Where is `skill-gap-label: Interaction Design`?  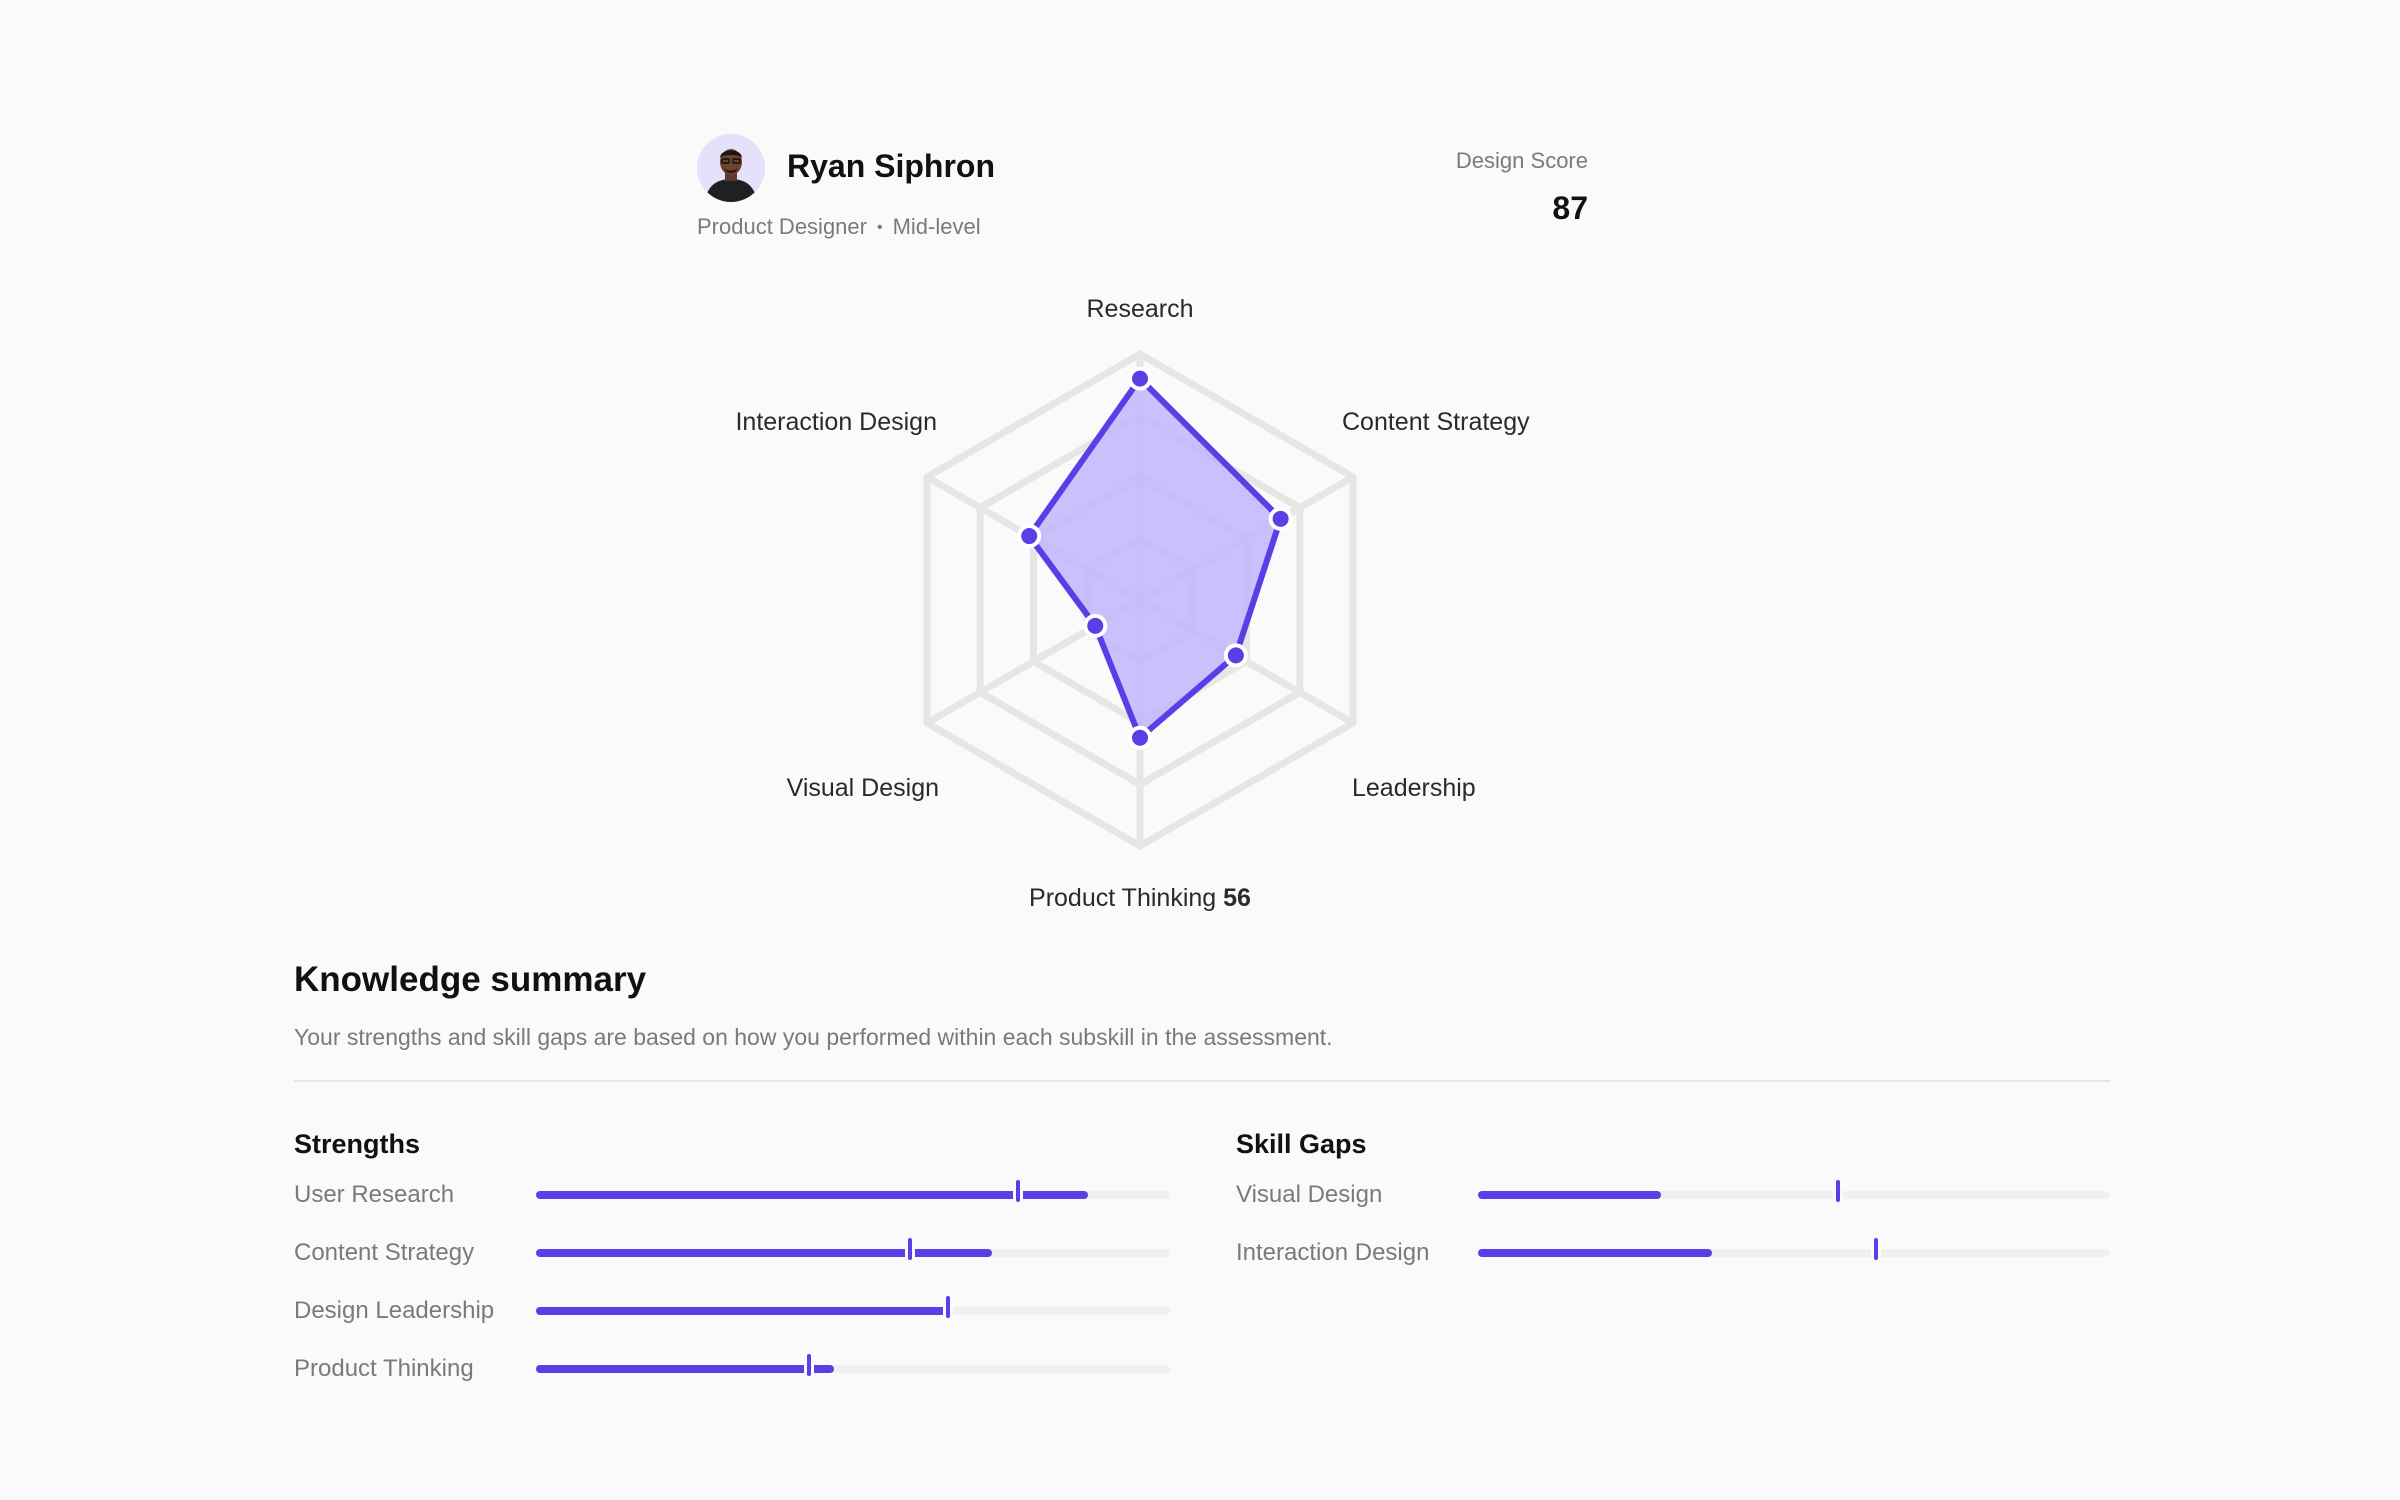 skill-gap-label: Interaction Design is located at coordinates (1333, 1252).